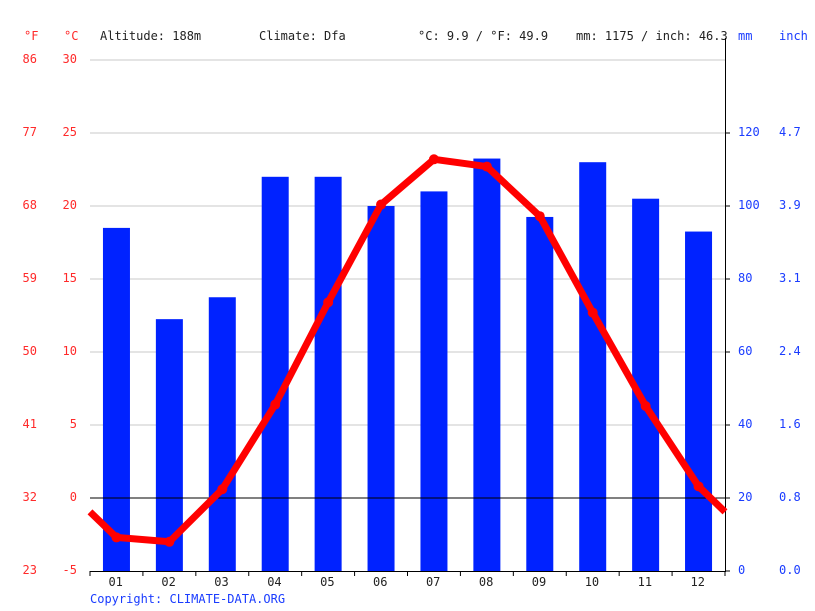 Image resolution: width=815 pixels, height=611 pixels. Describe the element at coordinates (790, 570) in the screenshot. I see `inch-tick-label: 0.0` at that location.